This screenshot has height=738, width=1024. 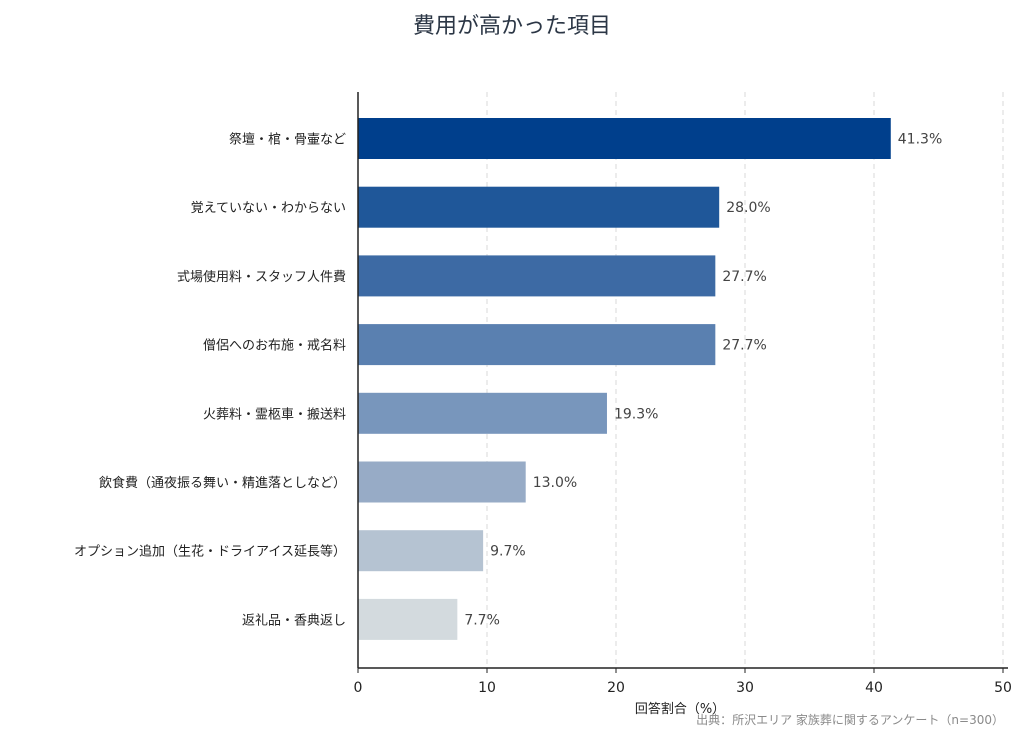 What do you see at coordinates (850, 720) in the screenshot?
I see `source-note: 出典：所沢エリア 家族葬に関するアンケート（n=300）` at bounding box center [850, 720].